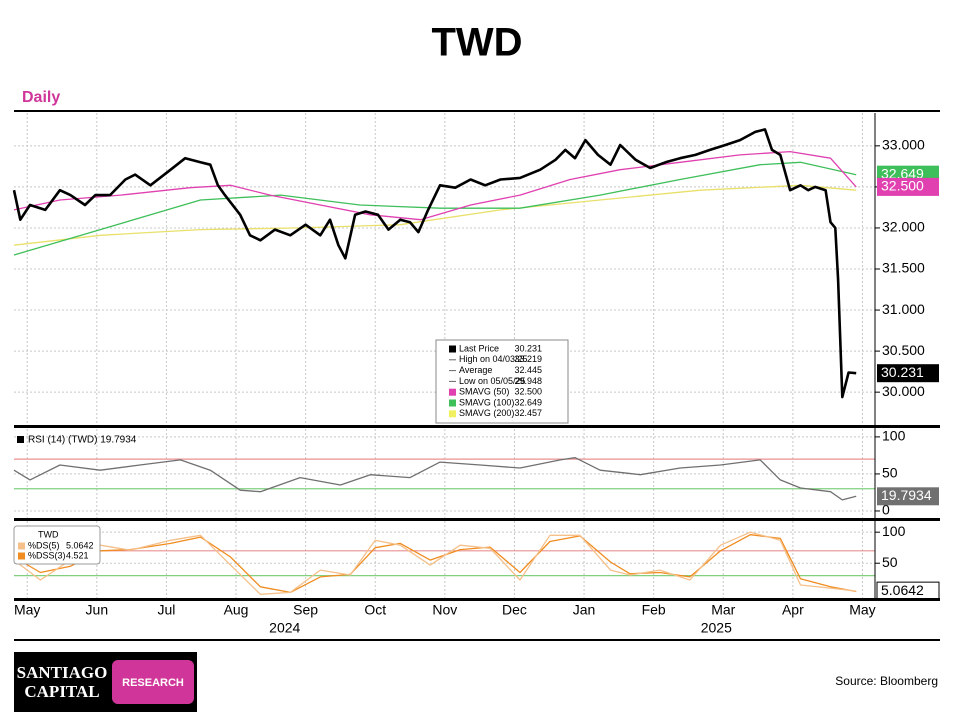 Image resolution: width=960 pixels, height=720 pixels. What do you see at coordinates (61, 691) in the screenshot?
I see `logo-text: CAPITAL` at bounding box center [61, 691].